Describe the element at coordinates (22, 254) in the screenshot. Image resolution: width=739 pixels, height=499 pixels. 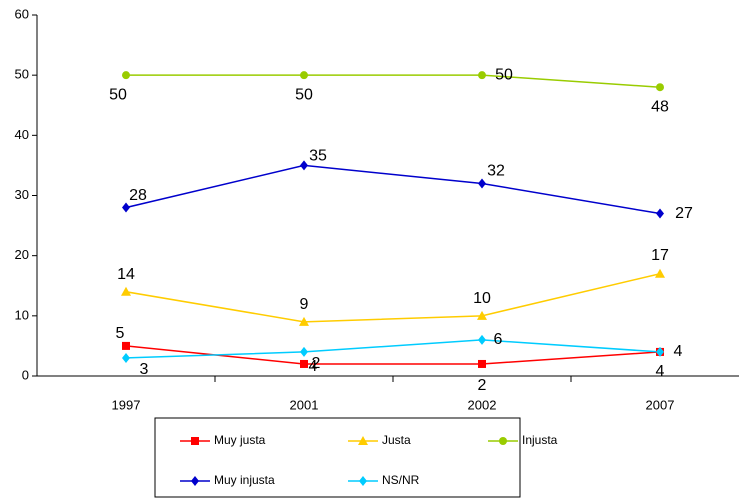
I see `y-tick-label: 20` at that location.